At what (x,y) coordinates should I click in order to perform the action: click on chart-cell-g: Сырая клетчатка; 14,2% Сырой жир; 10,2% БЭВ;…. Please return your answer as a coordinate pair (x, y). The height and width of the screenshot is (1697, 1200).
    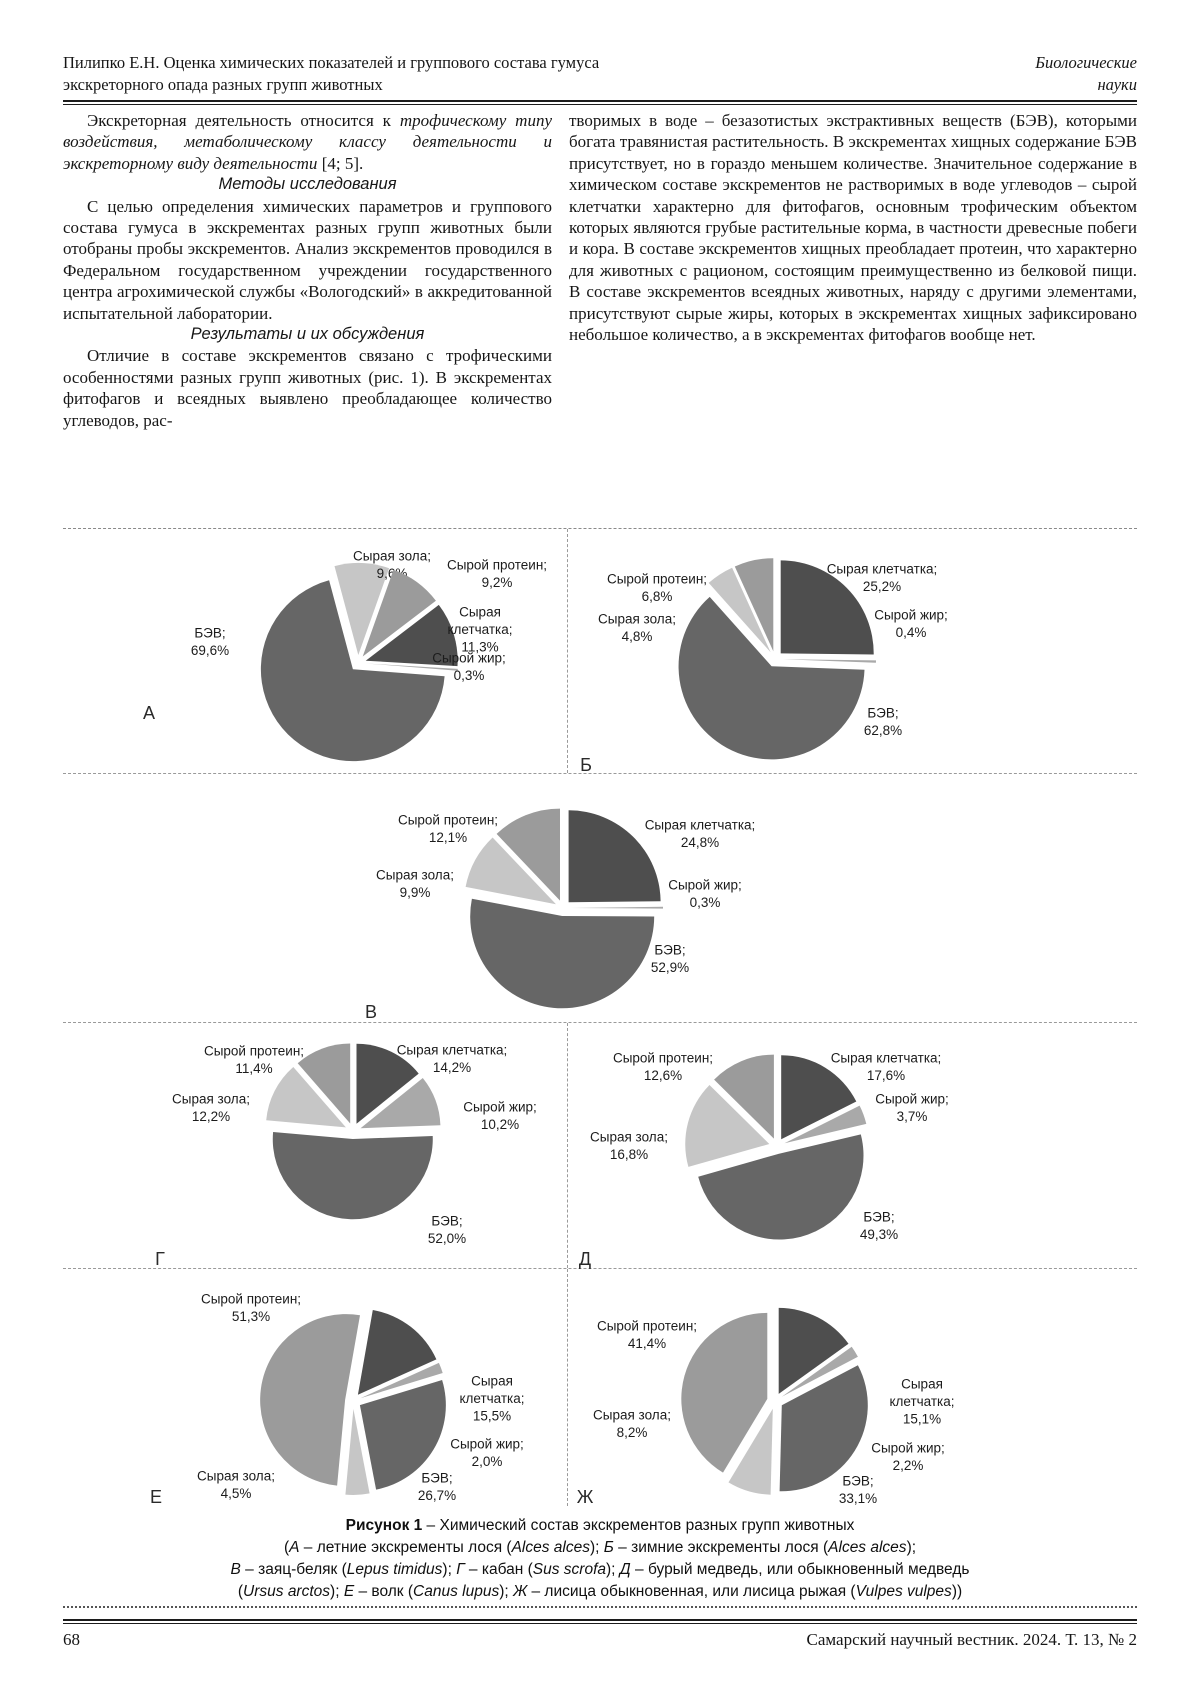
    Looking at the image, I should click on (315, 1146).